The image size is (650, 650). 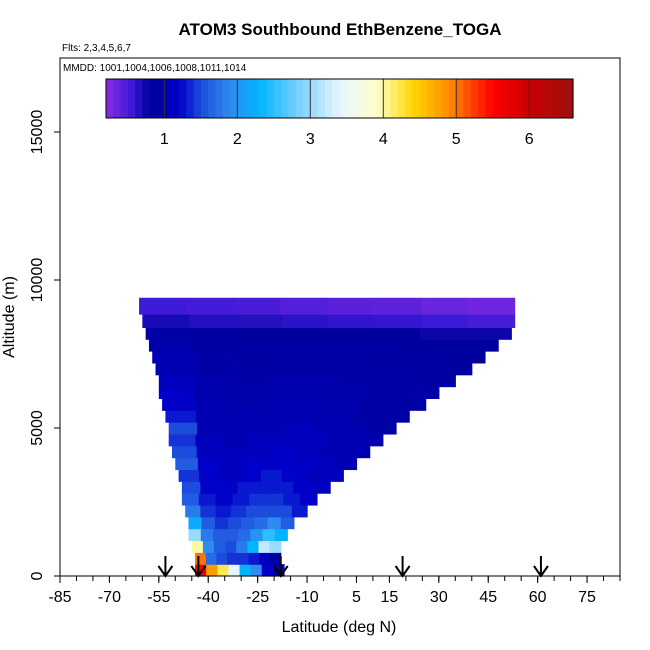 I want to click on flight-arrow, so click(x=198, y=567).